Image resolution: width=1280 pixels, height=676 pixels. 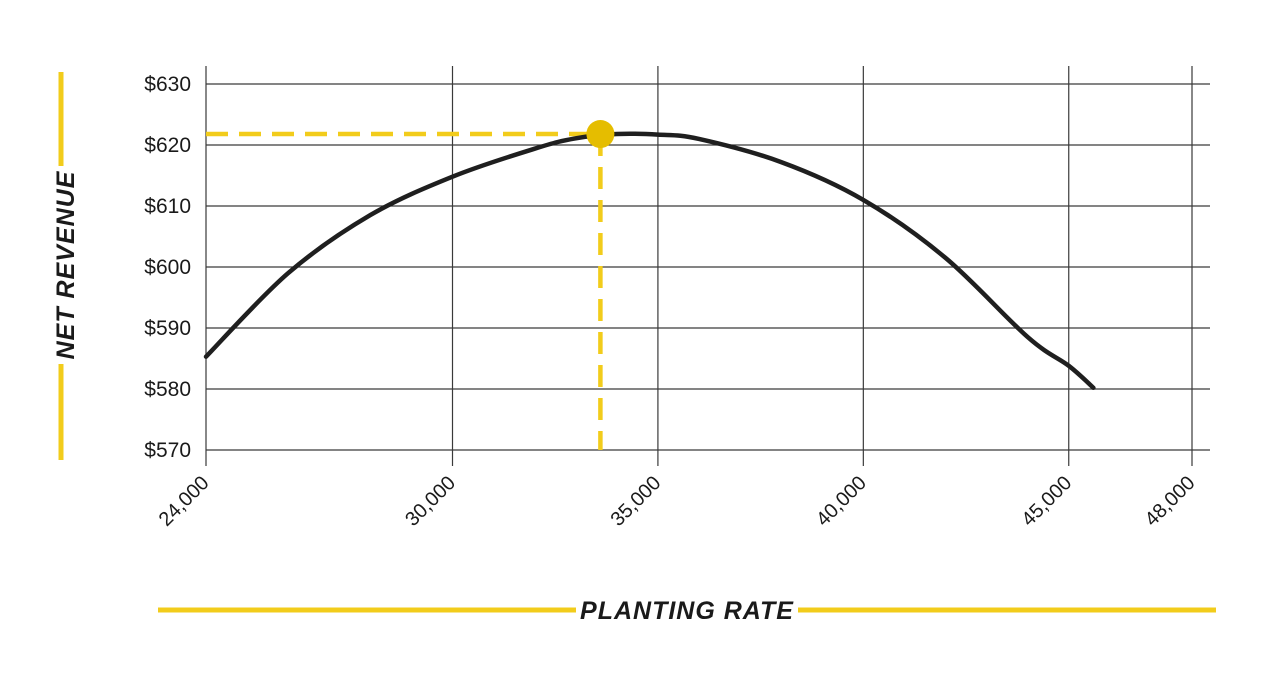 I want to click on x-tick-label: 48,000, so click(x=1170, y=501).